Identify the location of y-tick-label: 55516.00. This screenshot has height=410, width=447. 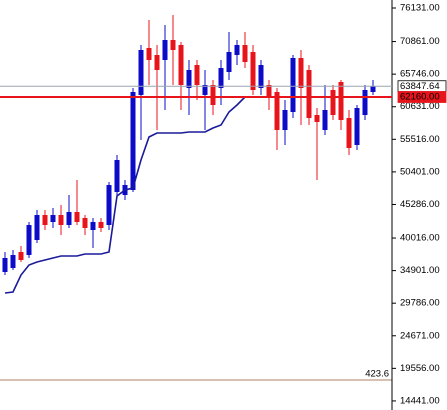
(420, 139).